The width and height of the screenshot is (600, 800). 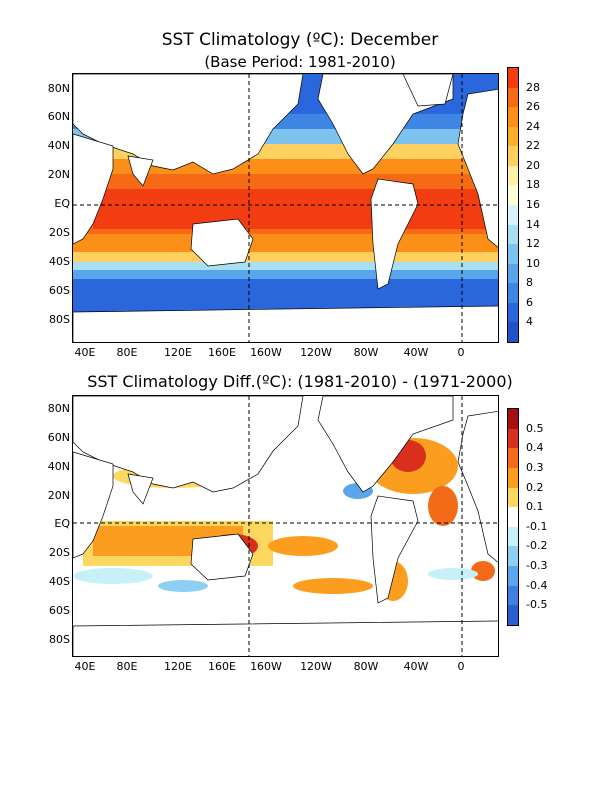 What do you see at coordinates (535, 448) in the screenshot?
I see `colorbar-label: 0.4` at bounding box center [535, 448].